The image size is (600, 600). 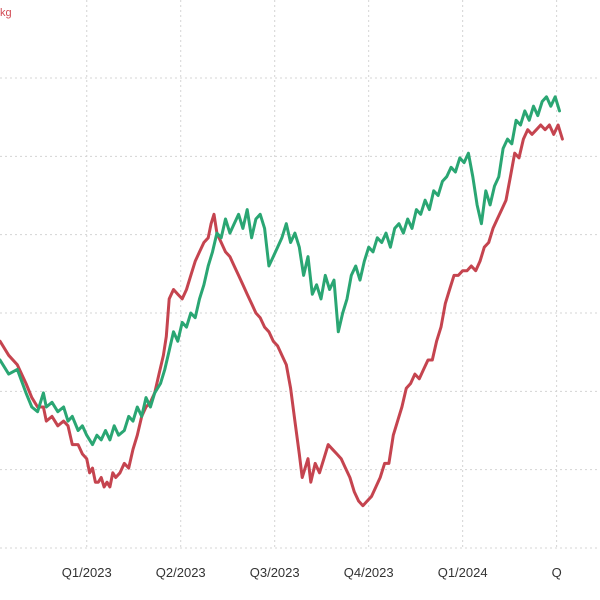 I want to click on x-tick-label: Q3/2023, so click(x=275, y=572).